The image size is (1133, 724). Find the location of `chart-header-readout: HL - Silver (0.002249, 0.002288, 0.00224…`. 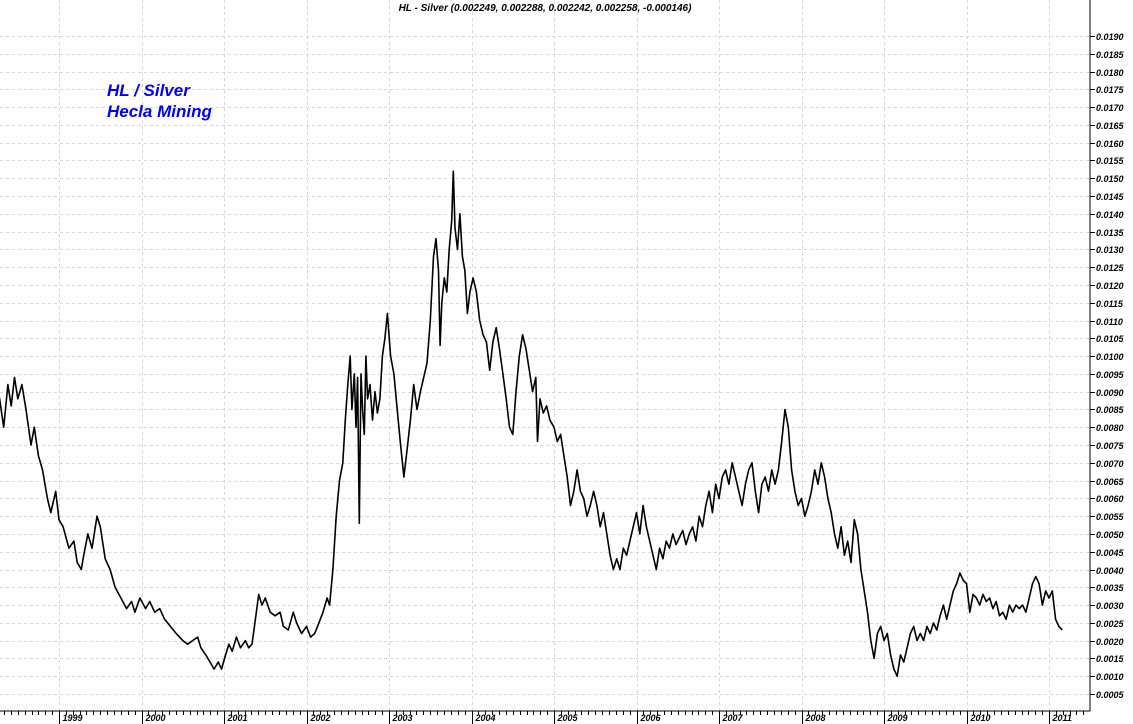

chart-header-readout: HL - Silver (0.002249, 0.002288, 0.00224… is located at coordinates (545, 8).